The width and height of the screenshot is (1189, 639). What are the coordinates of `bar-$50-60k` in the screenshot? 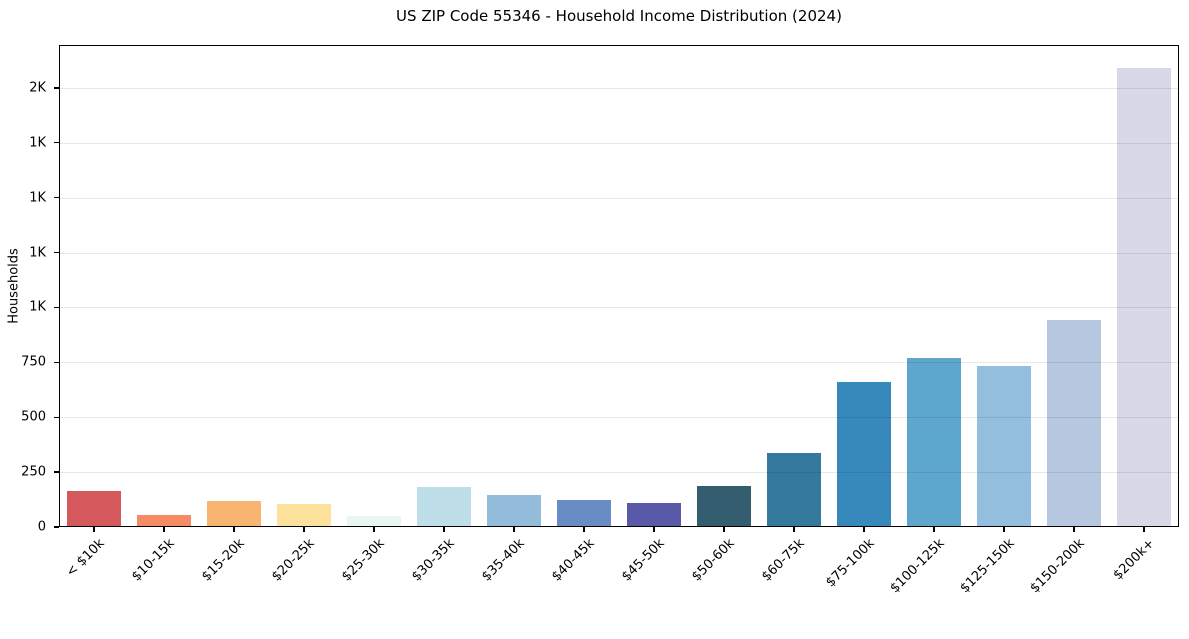 It's located at (724, 506).